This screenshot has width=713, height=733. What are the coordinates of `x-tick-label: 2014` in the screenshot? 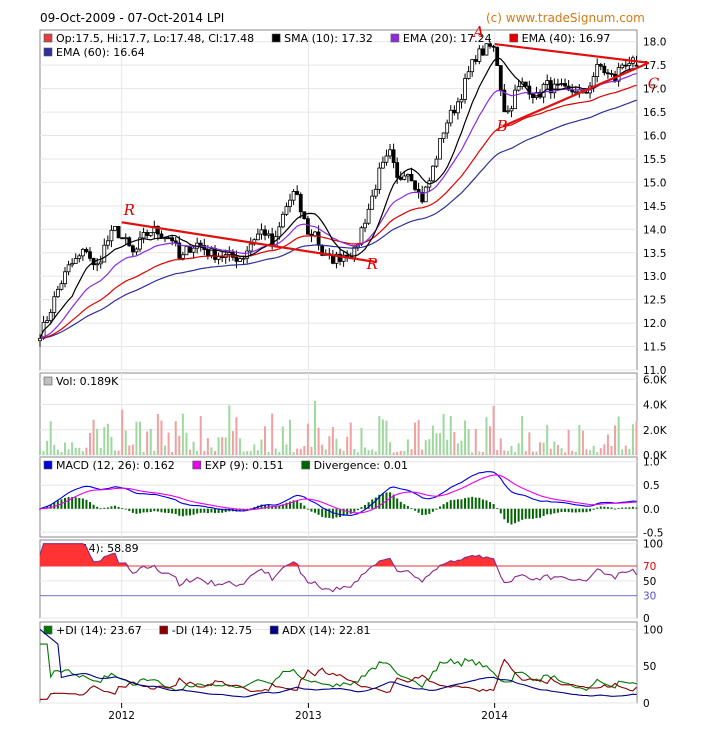 It's located at (494, 716).